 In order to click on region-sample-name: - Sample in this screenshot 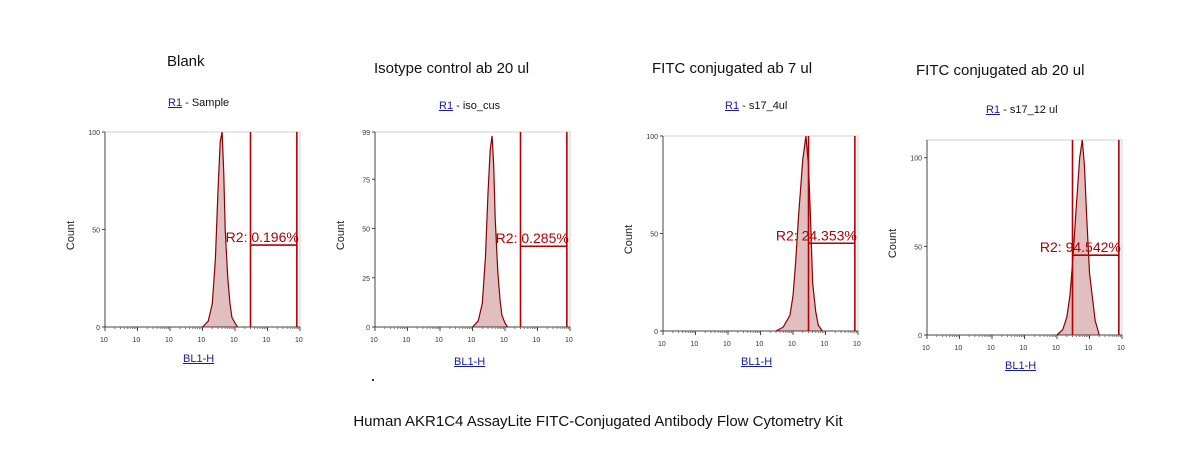, I will do `click(206, 103)`.